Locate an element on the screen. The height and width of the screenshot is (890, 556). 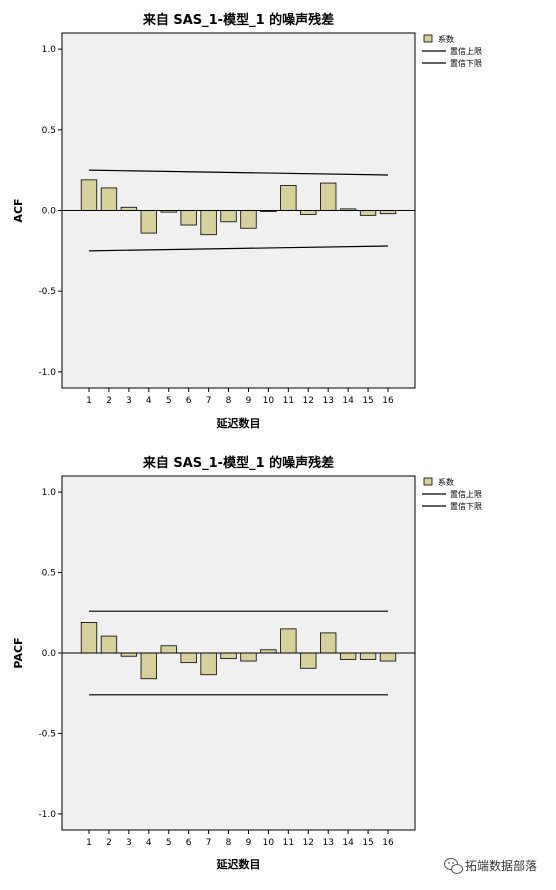
y-axis-label: PACF is located at coordinates (18, 652).